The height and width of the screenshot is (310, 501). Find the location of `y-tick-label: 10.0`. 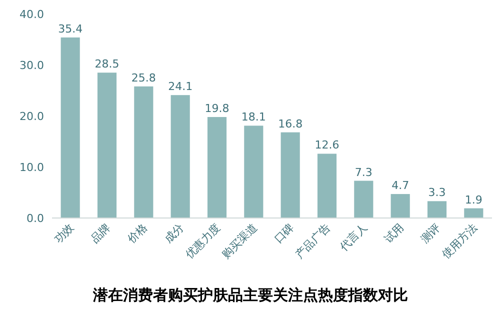

y-tick-label: 10.0 is located at coordinates (32, 167).